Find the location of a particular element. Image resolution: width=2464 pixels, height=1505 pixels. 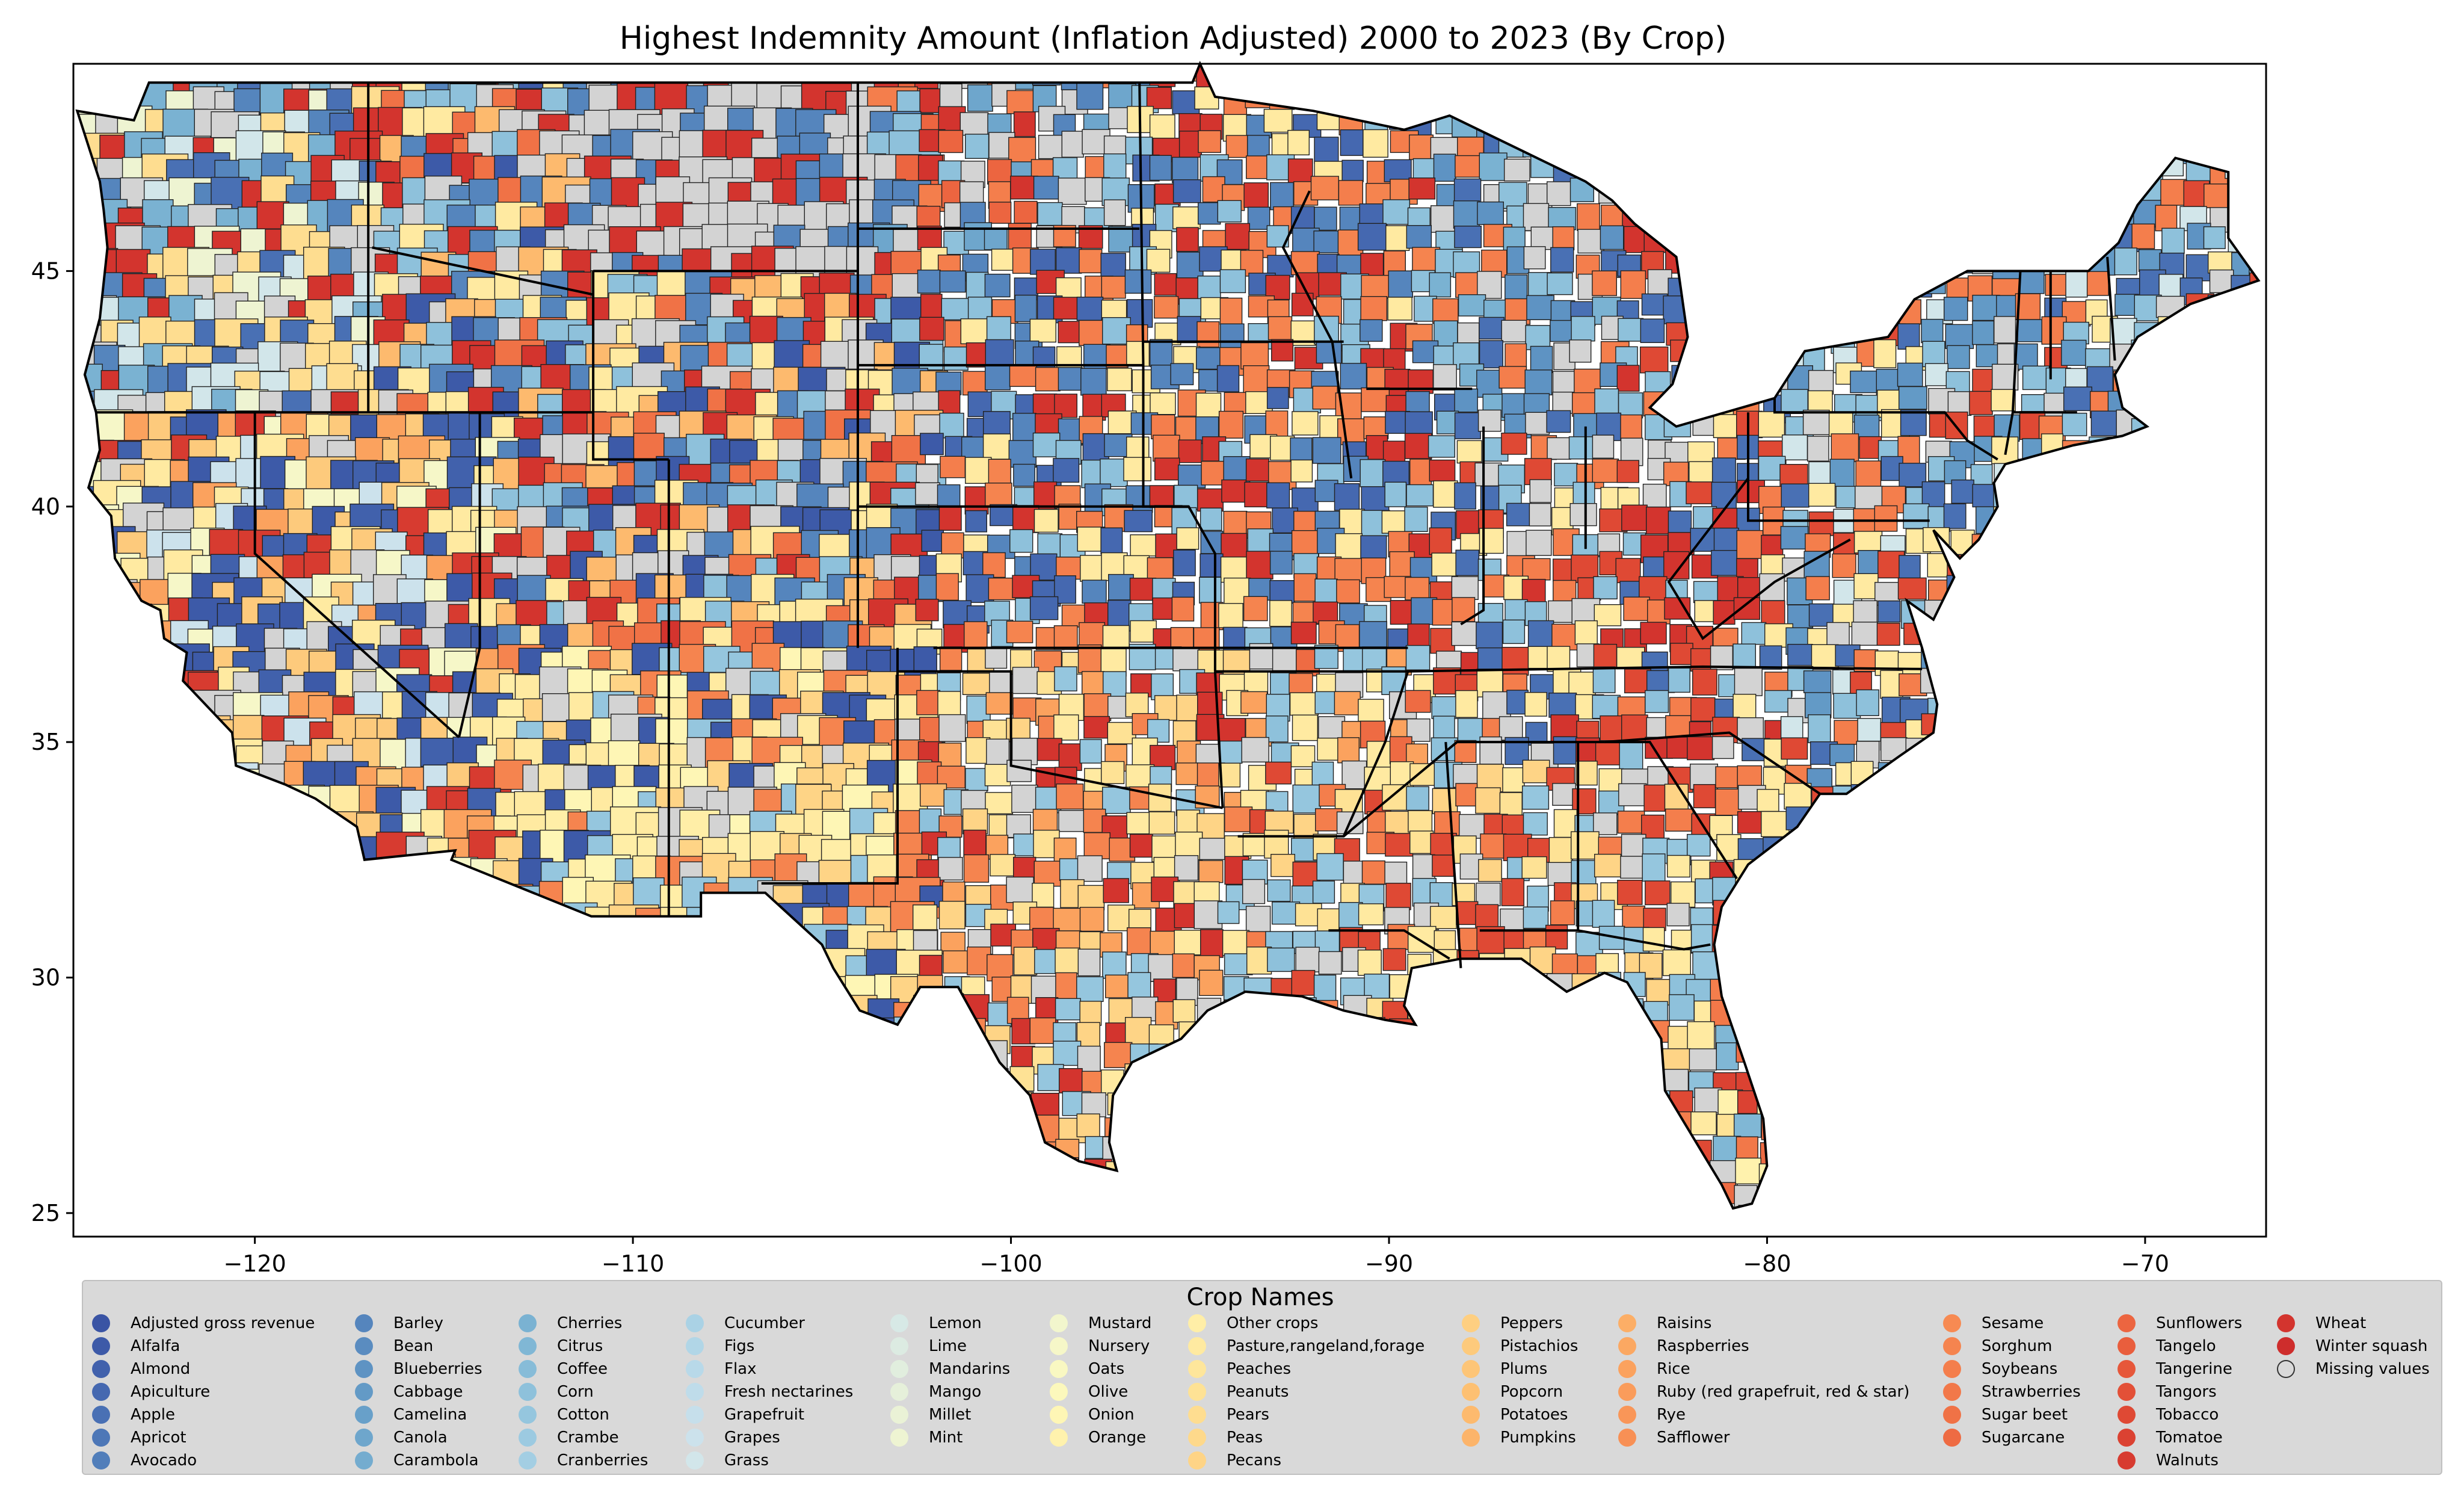

legend-item: Apple is located at coordinates (133, 1414).